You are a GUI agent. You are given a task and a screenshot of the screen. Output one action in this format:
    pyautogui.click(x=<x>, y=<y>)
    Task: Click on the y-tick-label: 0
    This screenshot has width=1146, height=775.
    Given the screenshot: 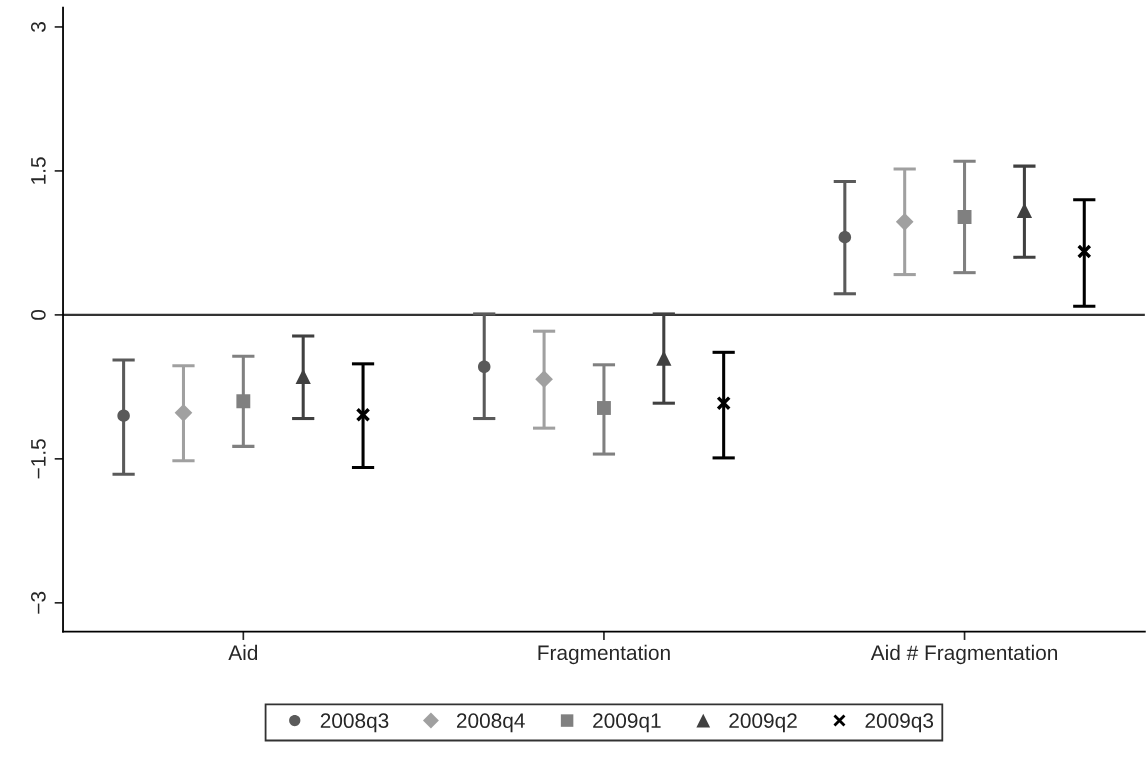 What is the action you would take?
    pyautogui.click(x=38, y=314)
    